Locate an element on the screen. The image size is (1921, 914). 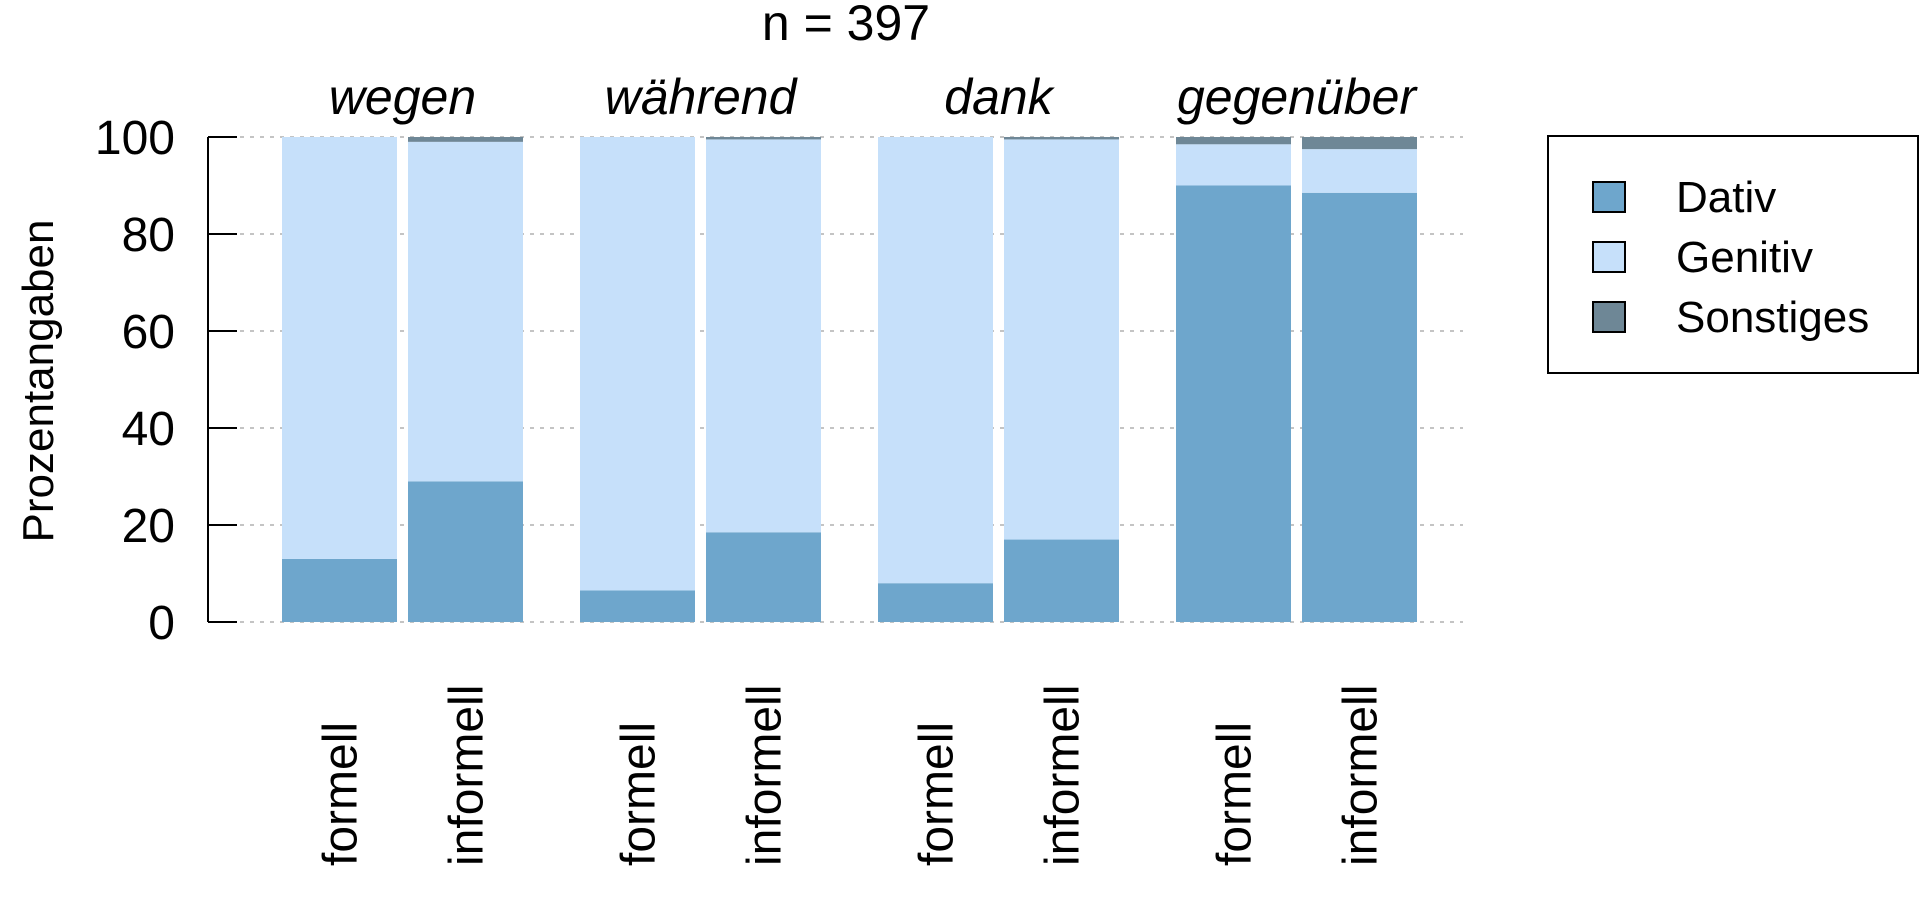
legend-label-genitiv: Genitiv is located at coordinates (1744, 257).